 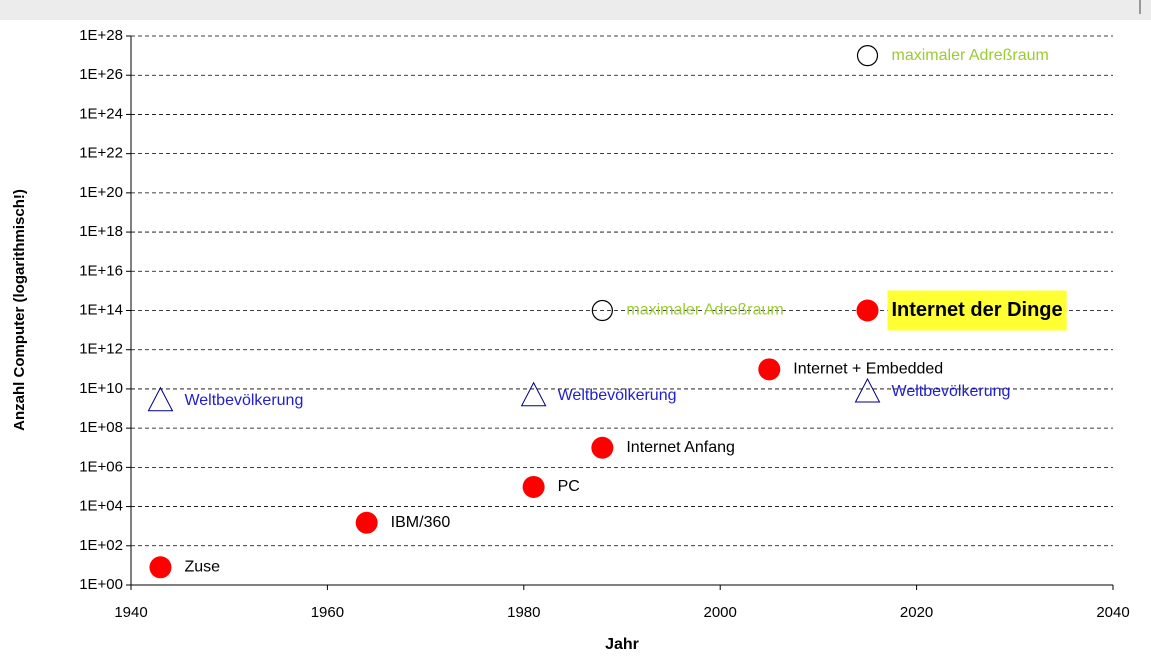 I want to click on point-label: IBM/360, so click(x=421, y=522).